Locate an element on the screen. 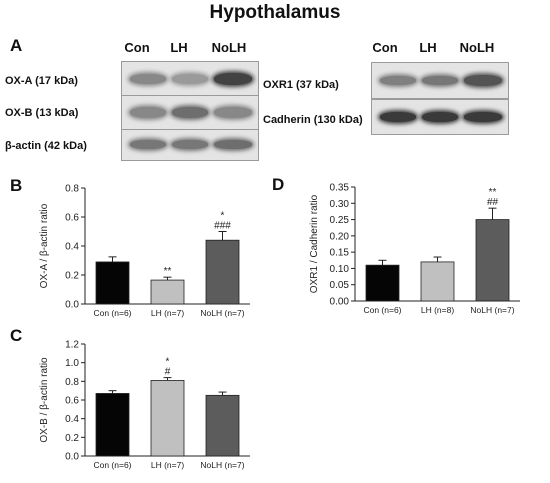  left-header-lh: LH is located at coordinates (179, 47).